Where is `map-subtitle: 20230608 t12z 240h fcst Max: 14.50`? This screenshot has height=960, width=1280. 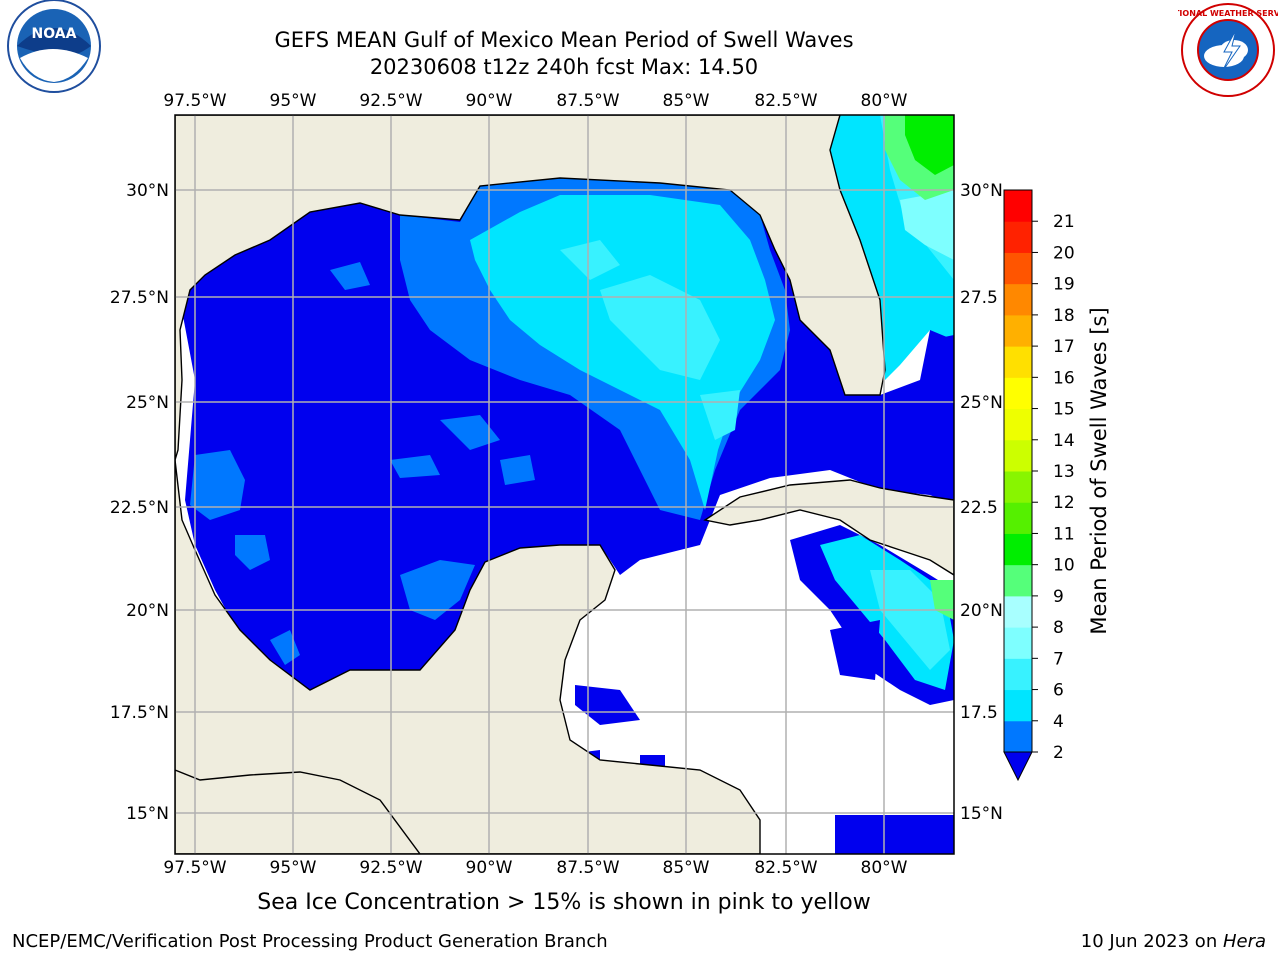 map-subtitle: 20230608 t12z 240h fcst Max: 14.50 is located at coordinates (564, 67).